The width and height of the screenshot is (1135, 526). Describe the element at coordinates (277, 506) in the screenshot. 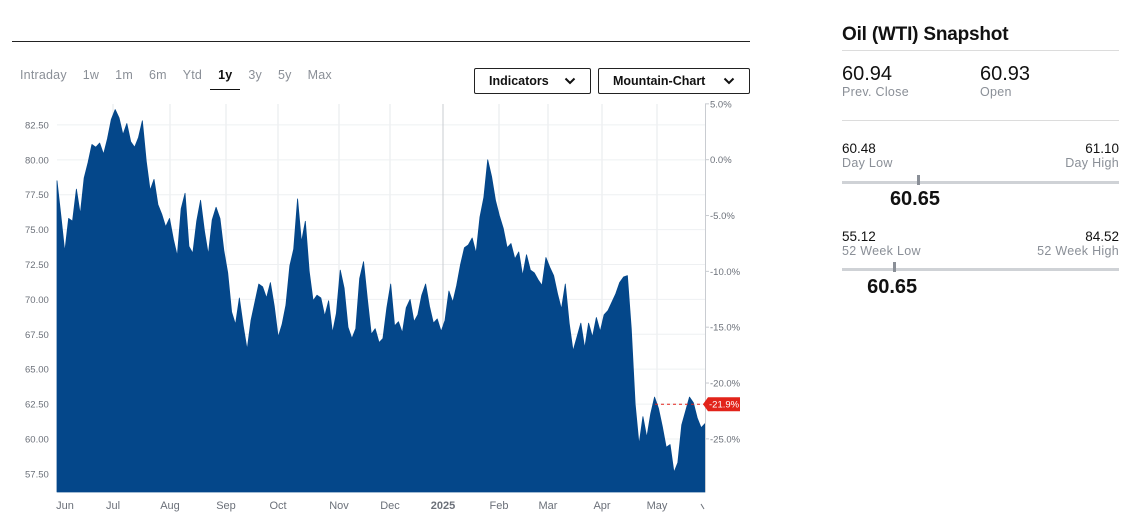

I see `x-axis-tick-label: Oct` at that location.